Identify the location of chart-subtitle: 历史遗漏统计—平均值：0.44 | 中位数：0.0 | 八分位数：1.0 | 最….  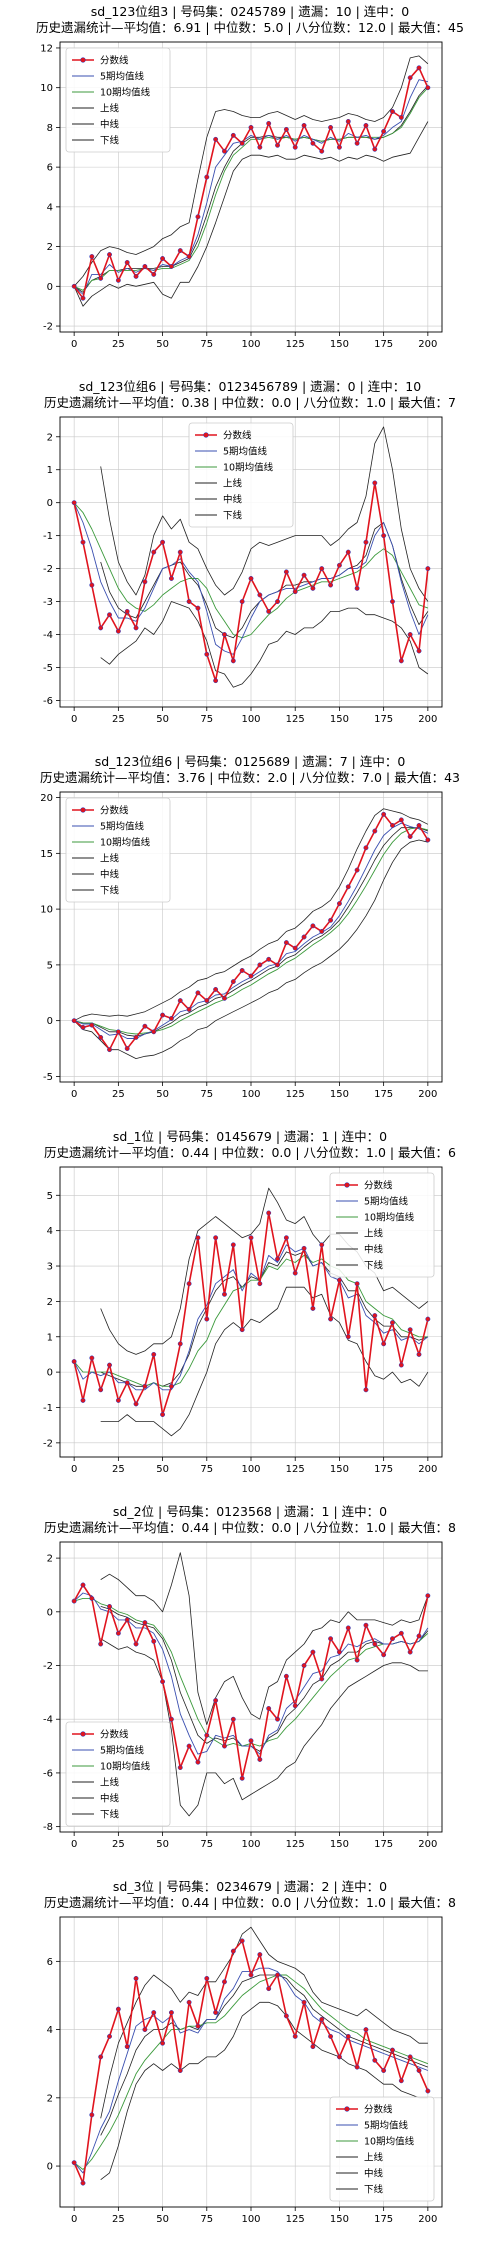
(250, 1902).